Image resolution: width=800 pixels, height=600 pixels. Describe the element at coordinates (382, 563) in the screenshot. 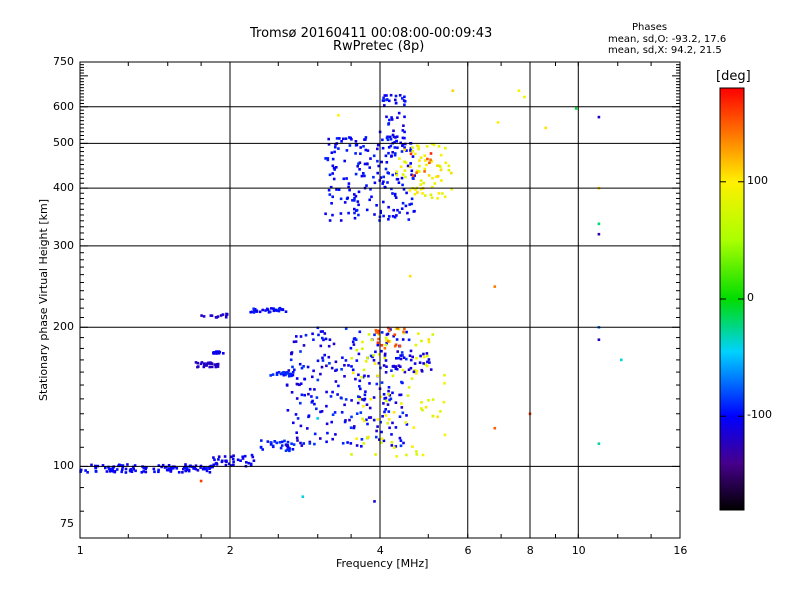

I see `x-axis-label: Frequency [MHz]` at that location.